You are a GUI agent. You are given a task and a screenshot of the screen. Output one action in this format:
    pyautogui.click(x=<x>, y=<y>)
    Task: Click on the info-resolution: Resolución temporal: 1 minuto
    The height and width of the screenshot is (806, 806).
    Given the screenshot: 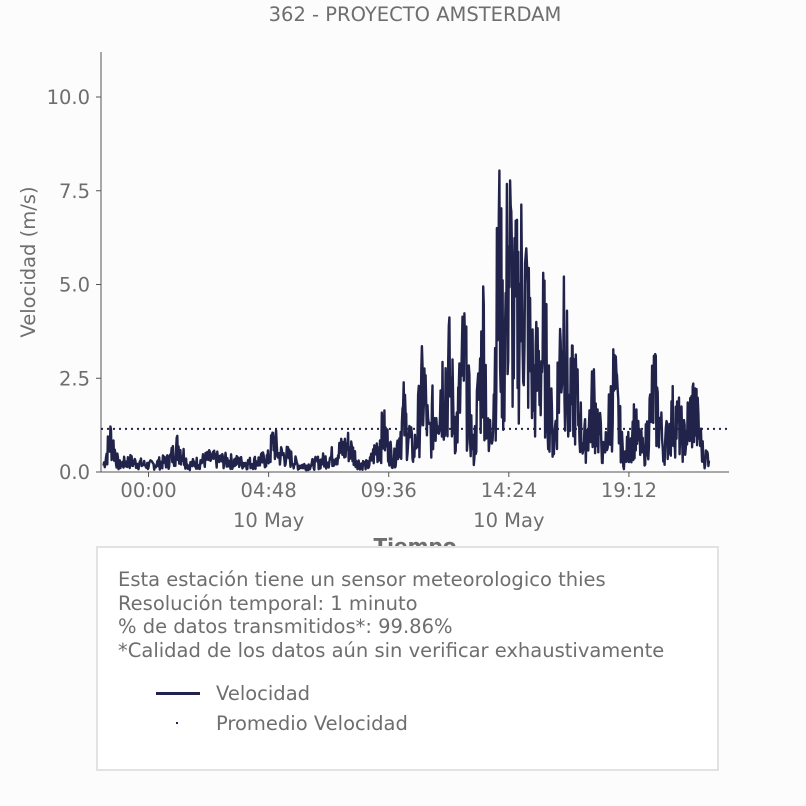 What is the action you would take?
    pyautogui.click(x=268, y=603)
    